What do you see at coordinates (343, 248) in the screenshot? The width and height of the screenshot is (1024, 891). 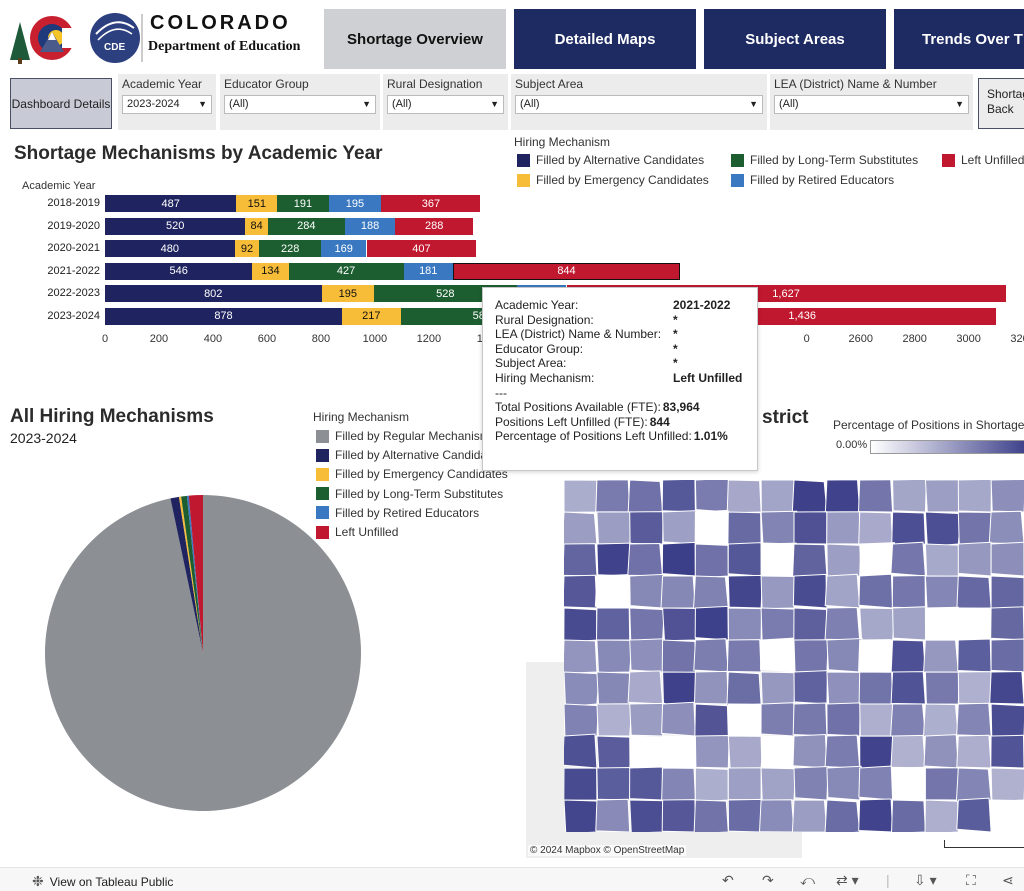 I see `bar-segment: 169` at bounding box center [343, 248].